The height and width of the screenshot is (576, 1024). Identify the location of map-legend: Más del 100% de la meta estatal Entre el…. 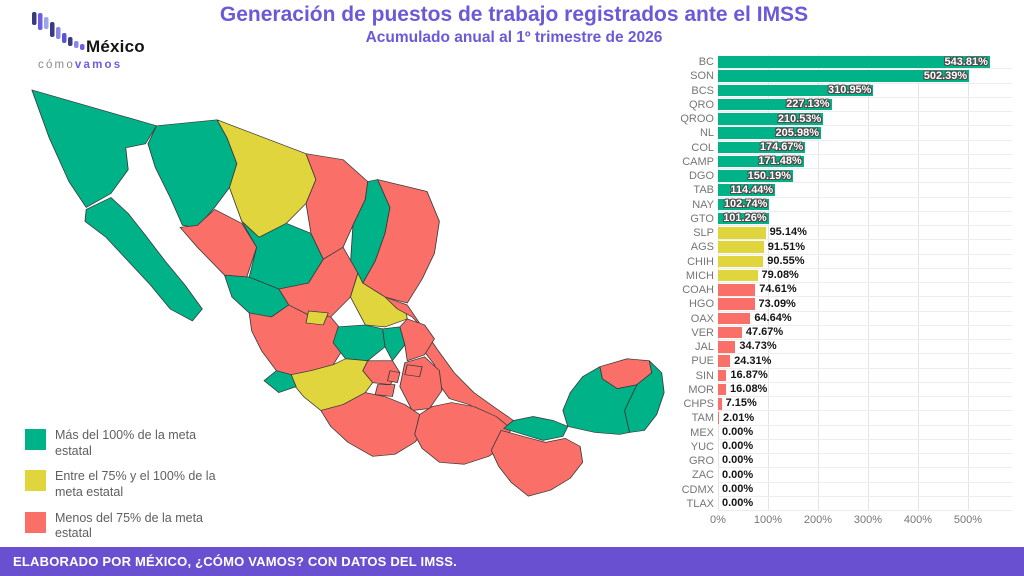
(135, 485).